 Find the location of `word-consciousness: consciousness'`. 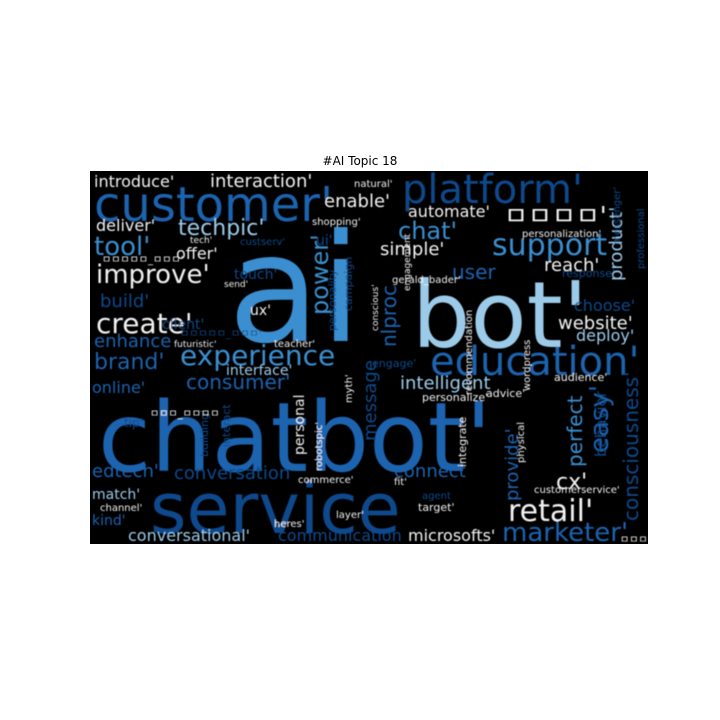

word-consciousness: consciousness' is located at coordinates (631, 446).